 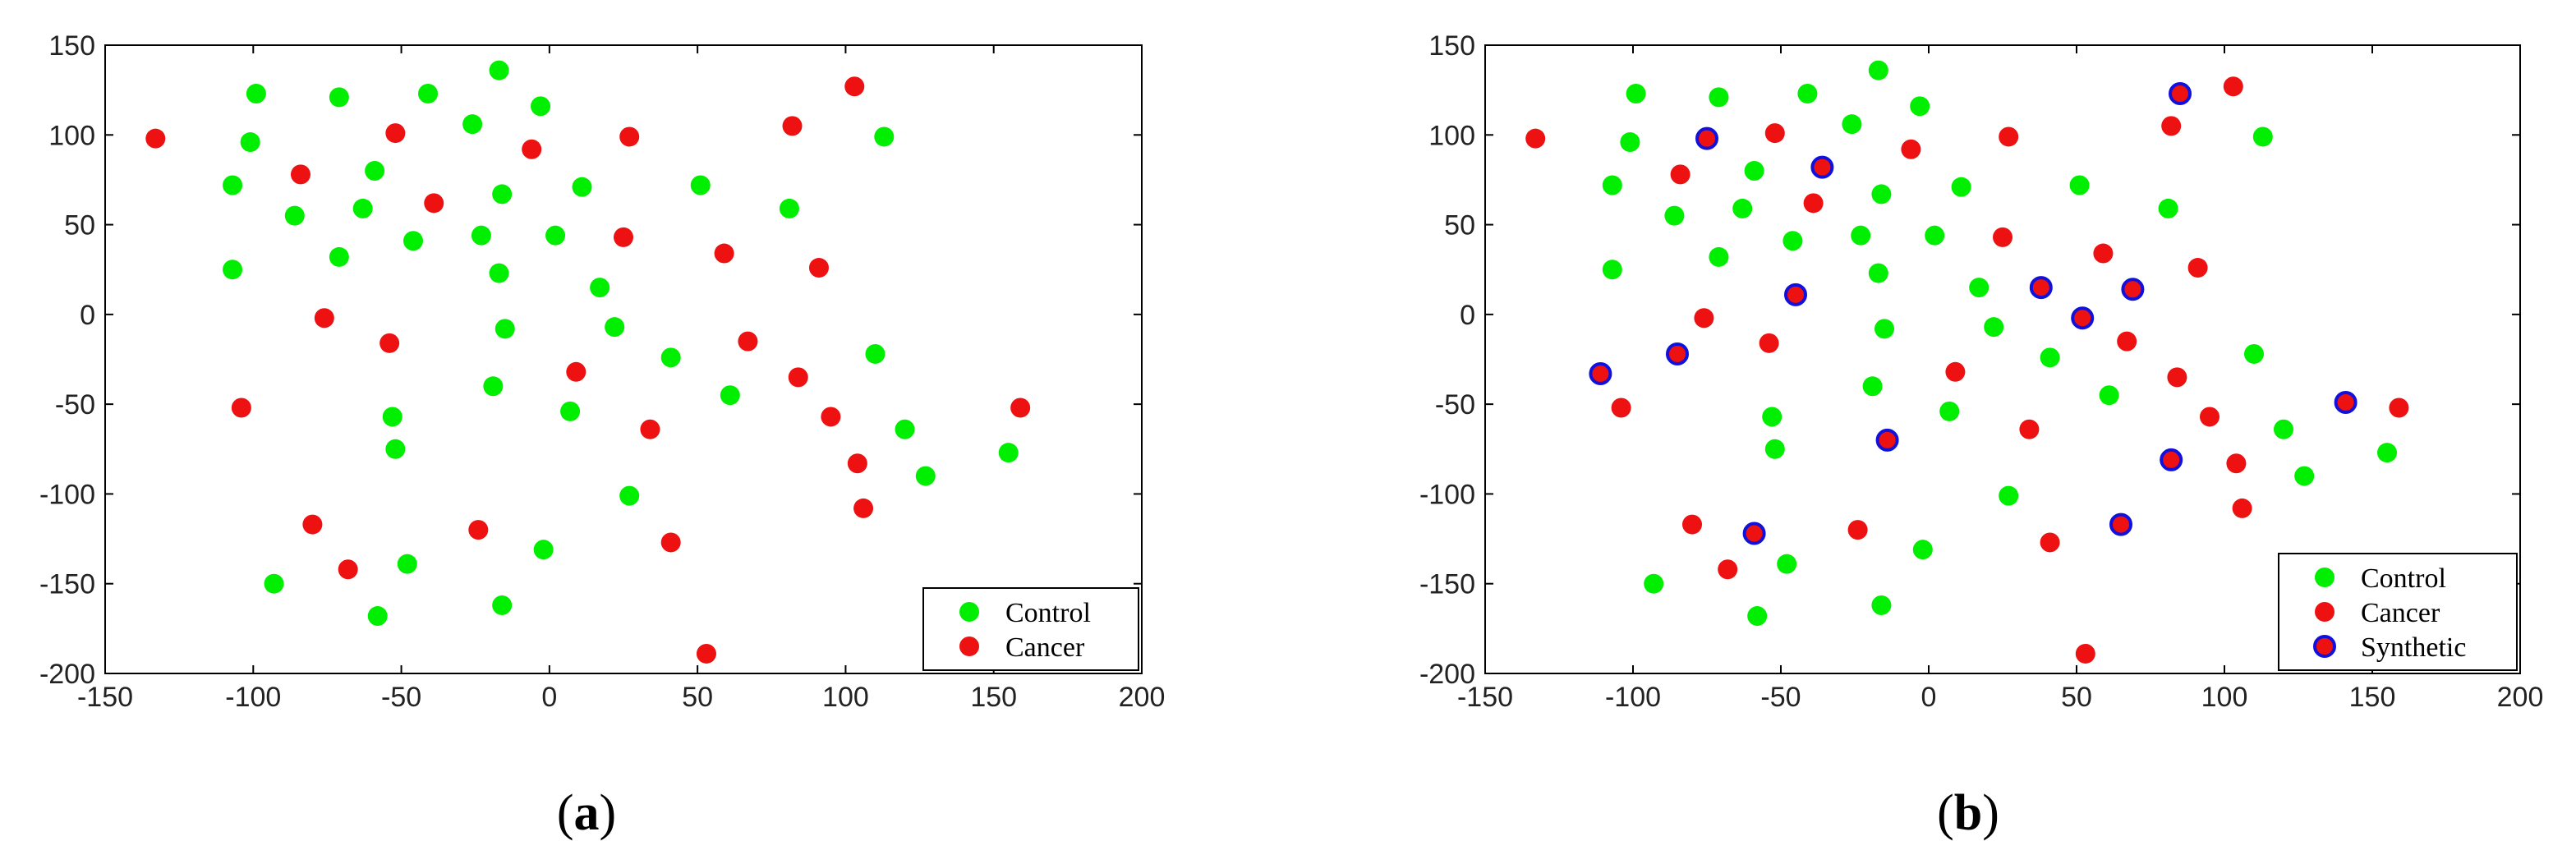 What do you see at coordinates (2076, 697) in the screenshot?
I see `x-tick-label: 50` at bounding box center [2076, 697].